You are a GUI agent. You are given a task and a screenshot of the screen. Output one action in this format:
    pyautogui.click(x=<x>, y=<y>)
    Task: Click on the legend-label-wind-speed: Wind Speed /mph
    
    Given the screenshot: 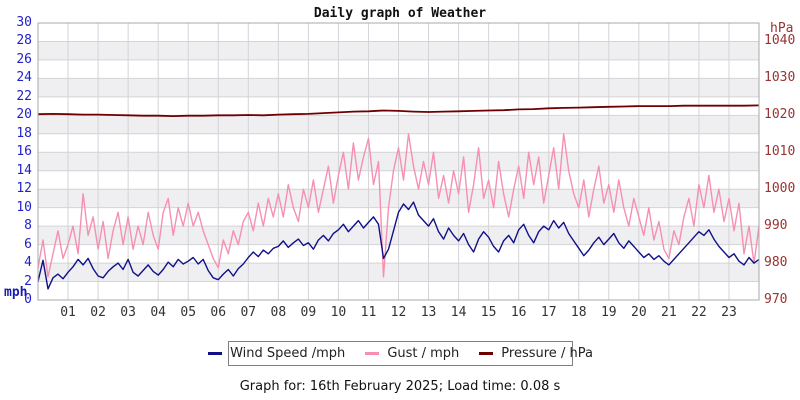 What is the action you would take?
    pyautogui.click(x=288, y=353)
    